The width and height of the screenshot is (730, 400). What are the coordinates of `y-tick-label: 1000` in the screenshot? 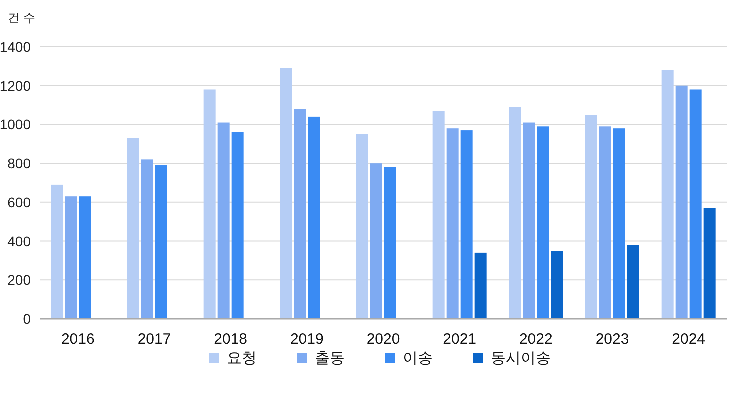 It's located at (16, 124).